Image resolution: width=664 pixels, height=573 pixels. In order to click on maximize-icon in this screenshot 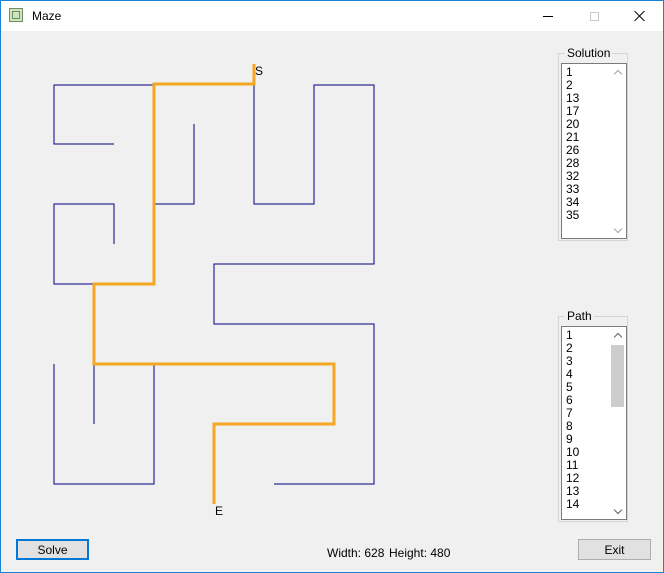, I will do `click(594, 16)`.